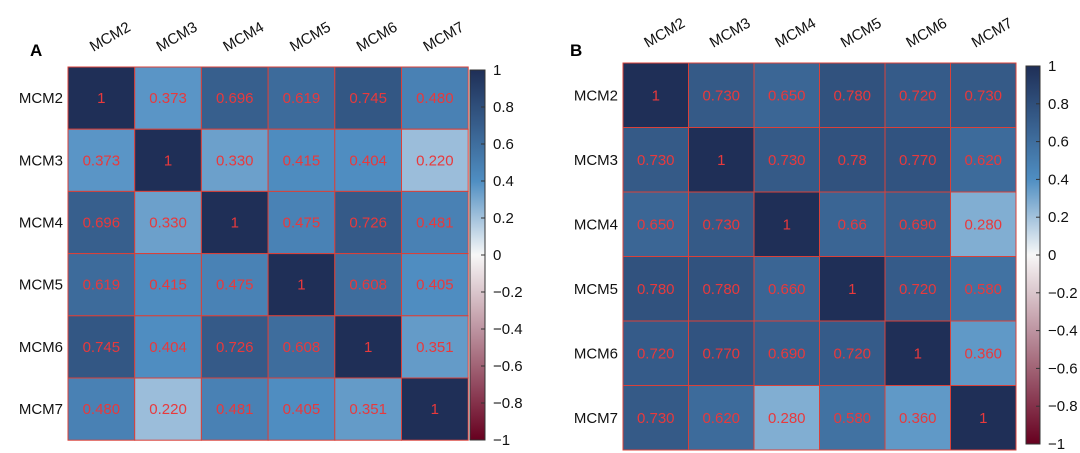  I want to click on cell-value-label: 0.404, so click(168, 347).